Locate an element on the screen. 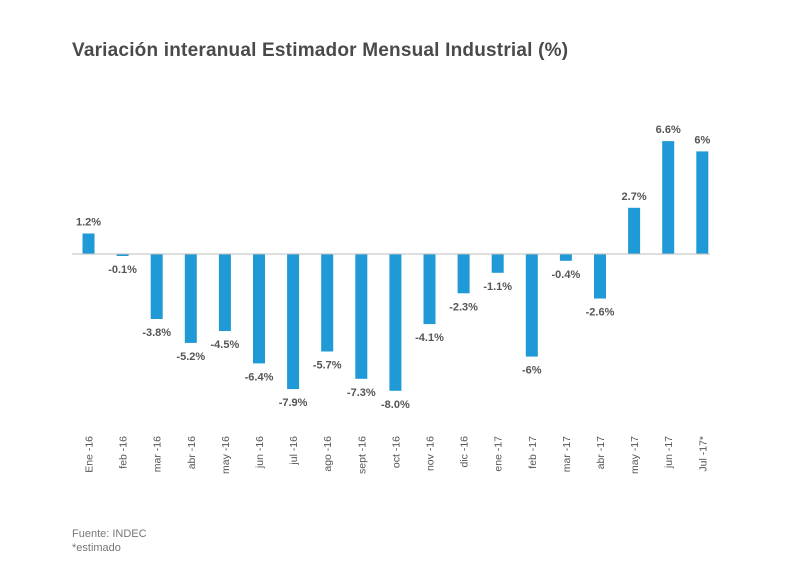 The height and width of the screenshot is (585, 800). tick-label-4: may -16 is located at coordinates (226, 455).